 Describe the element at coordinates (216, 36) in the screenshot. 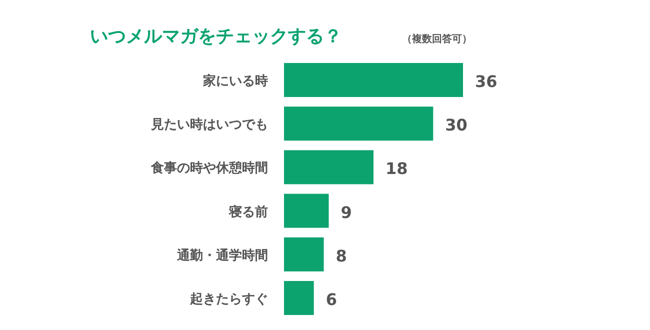

I see `title: いつメルマガをチェックする？` at that location.